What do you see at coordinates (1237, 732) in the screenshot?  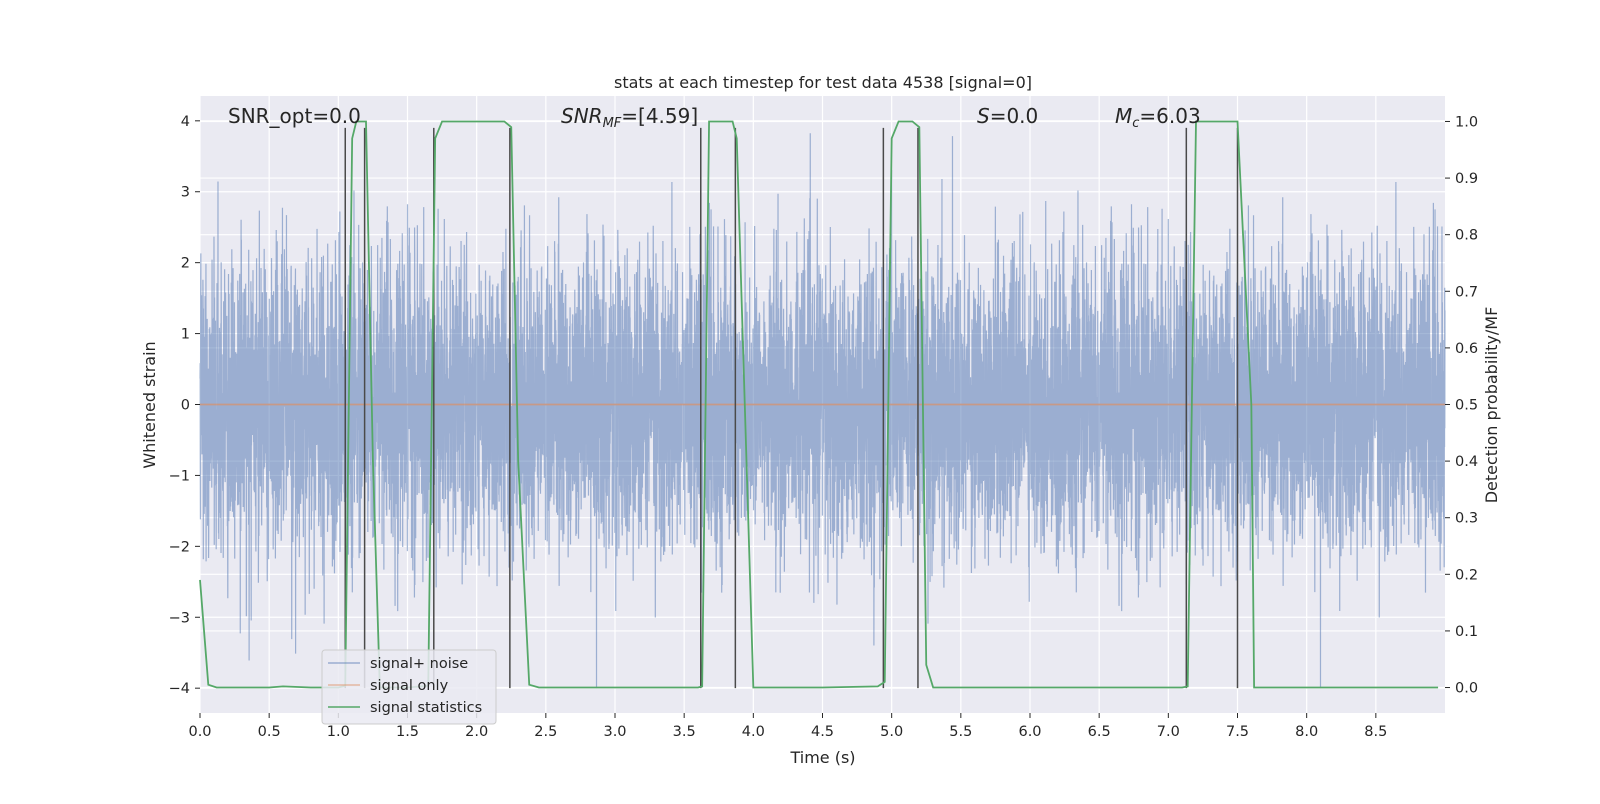 I see `x-tick-label-15: 7.5` at bounding box center [1237, 732].